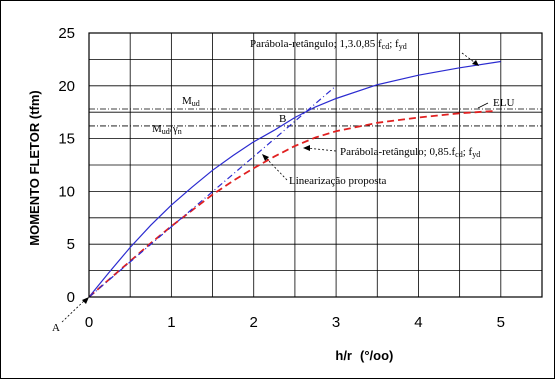 The width and height of the screenshot is (555, 379). I want to click on annotation-linear-arrowhead, so click(265, 157).